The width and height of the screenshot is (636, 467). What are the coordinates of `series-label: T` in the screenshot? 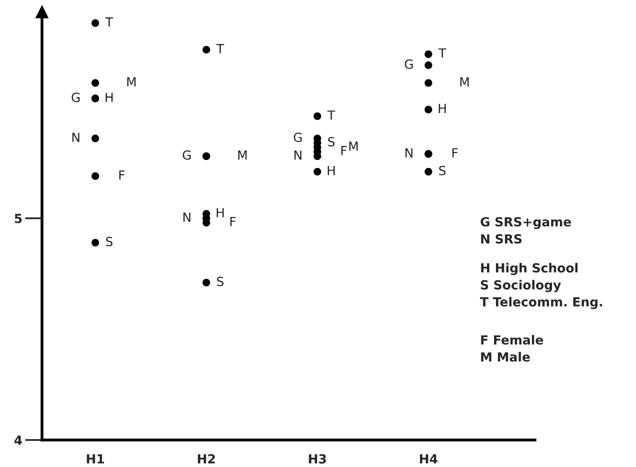 It's located at (442, 53).